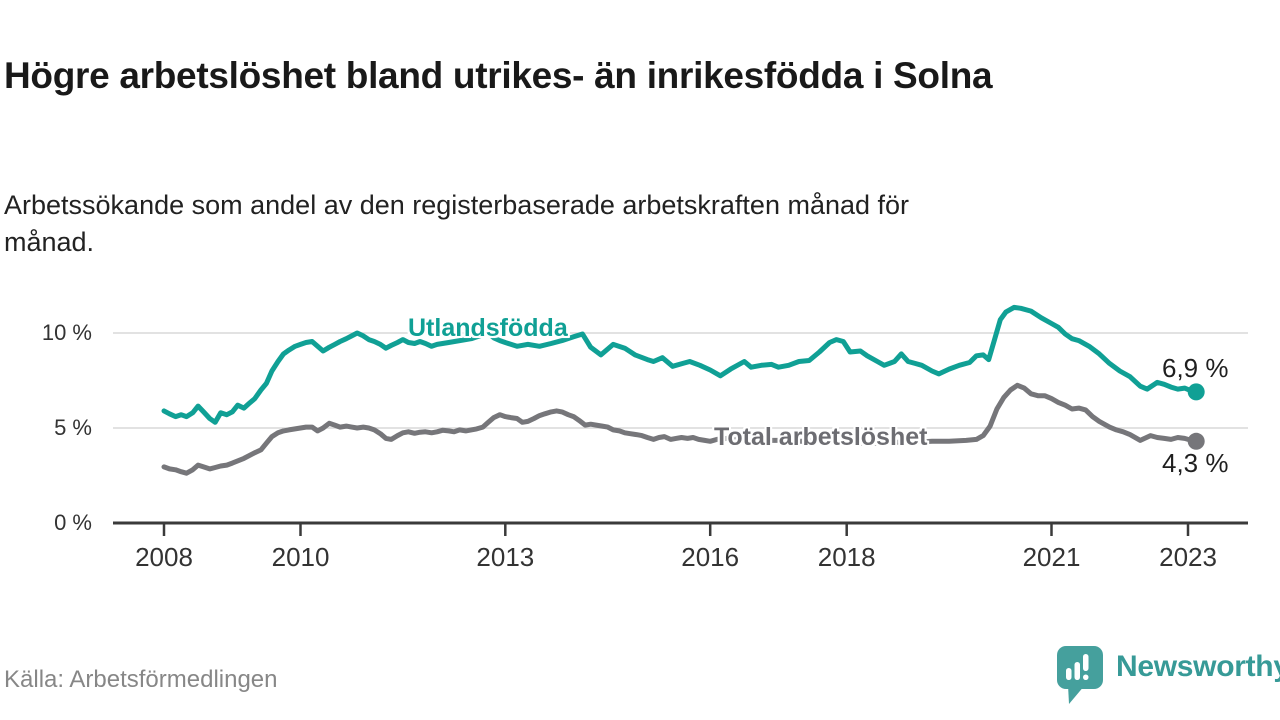  Describe the element at coordinates (73, 522) in the screenshot. I see `y-tick-label: 0 %` at that location.